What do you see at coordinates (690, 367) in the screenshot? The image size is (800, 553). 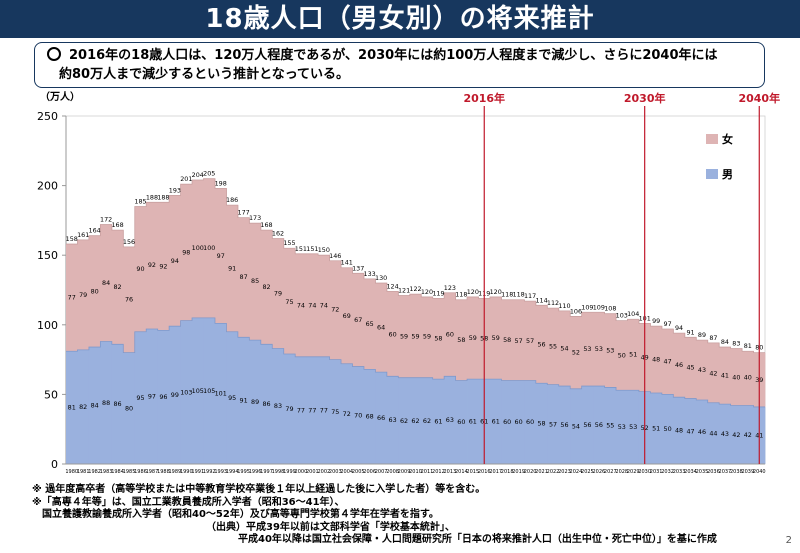 I see `female-label: 45` at bounding box center [690, 367].